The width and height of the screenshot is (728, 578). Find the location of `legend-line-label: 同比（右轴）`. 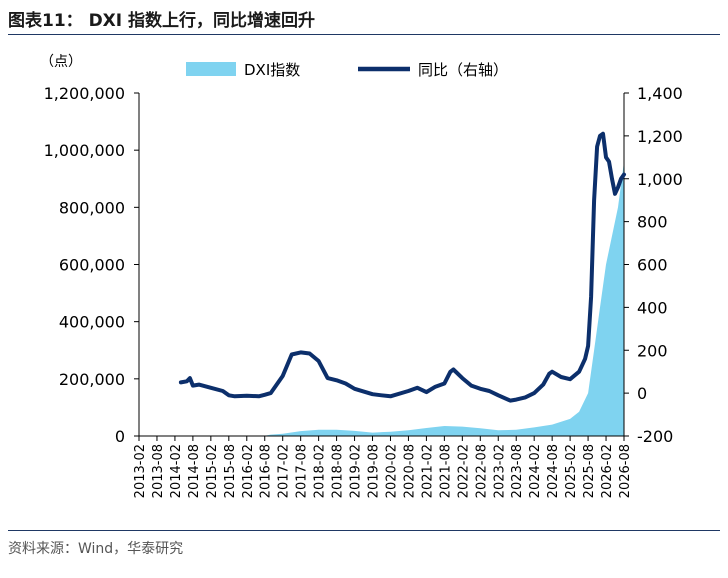

legend-line-label: 同比（右轴） is located at coordinates (463, 70).